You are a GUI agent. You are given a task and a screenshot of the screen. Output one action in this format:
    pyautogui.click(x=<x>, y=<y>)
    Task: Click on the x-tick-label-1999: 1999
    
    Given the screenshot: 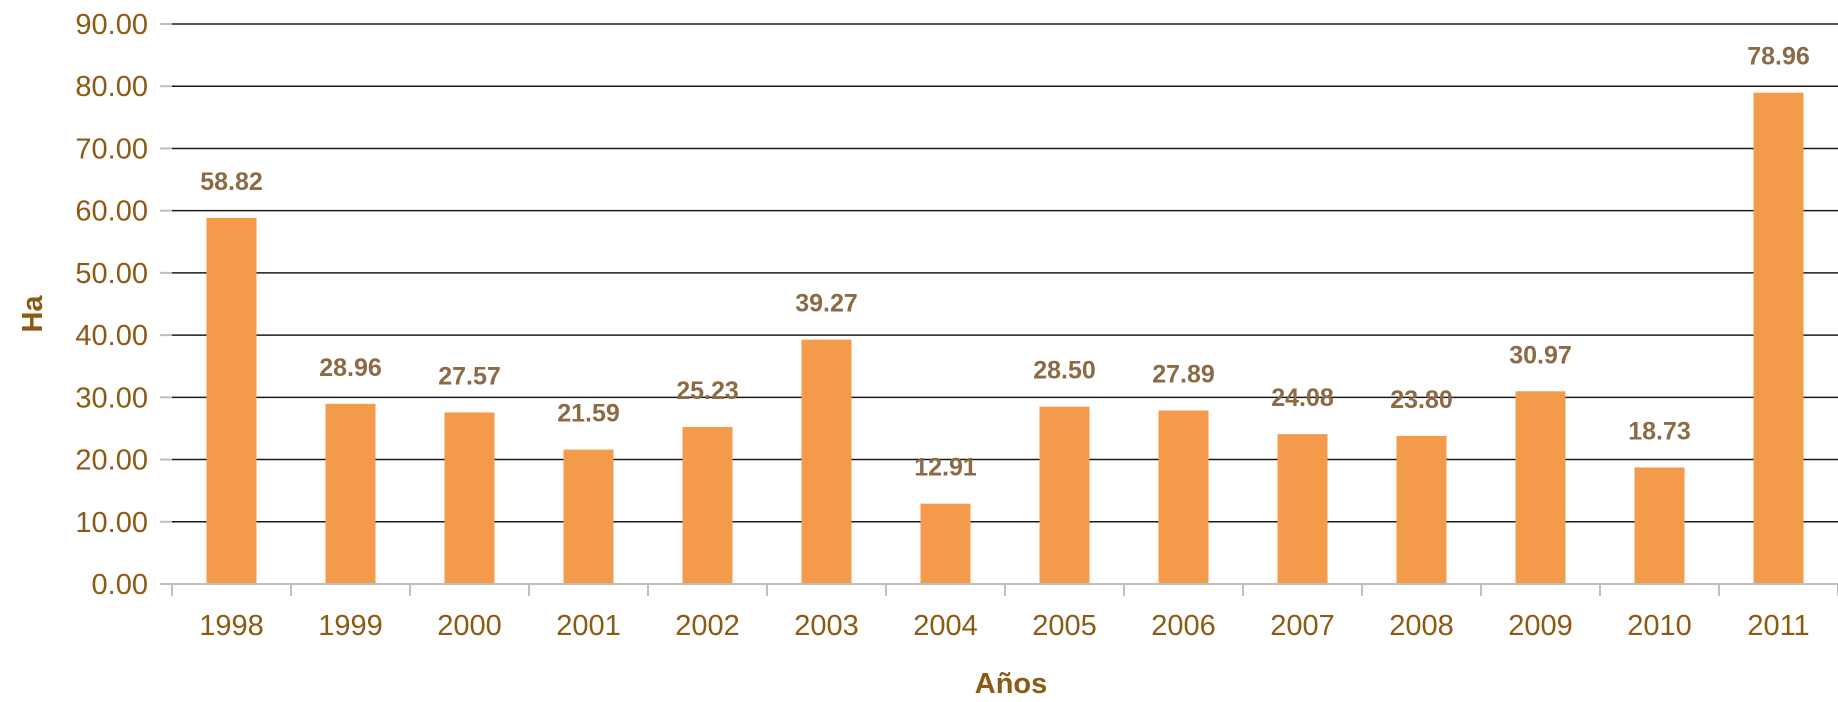 What is the action you would take?
    pyautogui.click(x=350, y=626)
    